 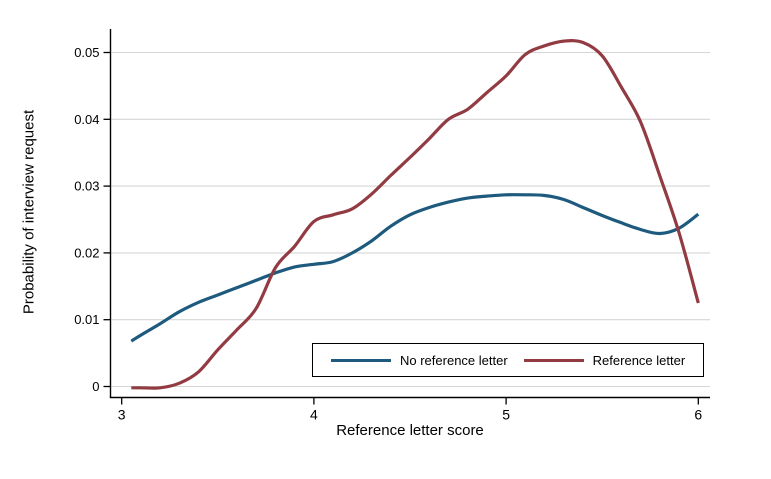 What do you see at coordinates (86, 52) in the screenshot?
I see `y-tick-label-0.05: 0.05` at bounding box center [86, 52].